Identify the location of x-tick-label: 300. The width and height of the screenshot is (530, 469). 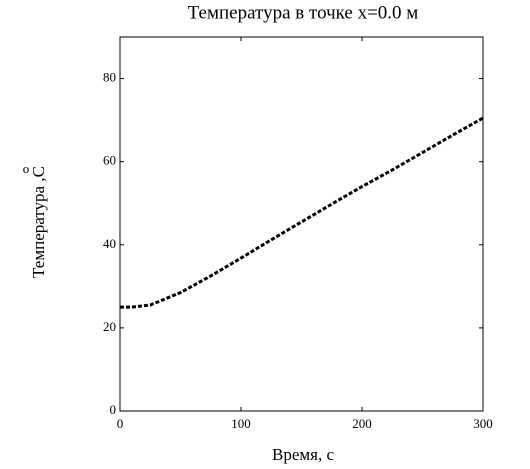
(483, 423).